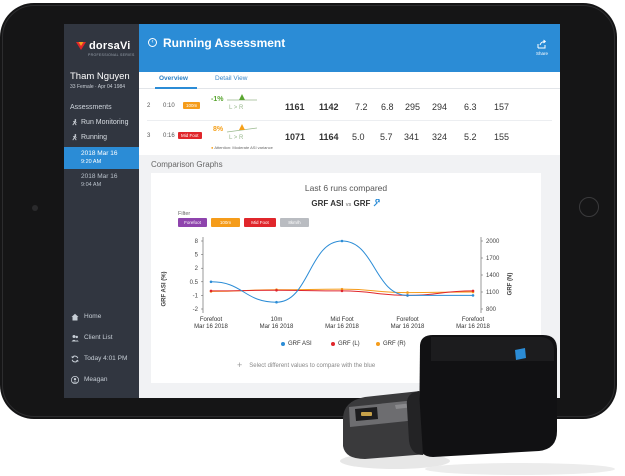 The height and width of the screenshot is (476, 625). I want to click on run-session-item: 2018 Mar 16 9:04 AM, so click(101, 181).